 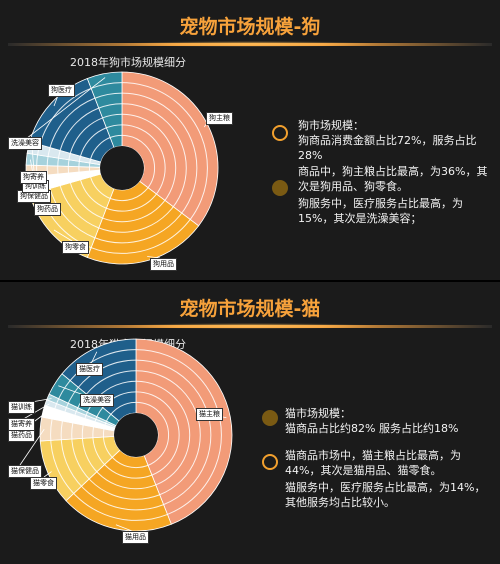 What do you see at coordinates (209, 414) in the screenshot?
I see `cat-label-1: 猫主粮` at bounding box center [209, 414].